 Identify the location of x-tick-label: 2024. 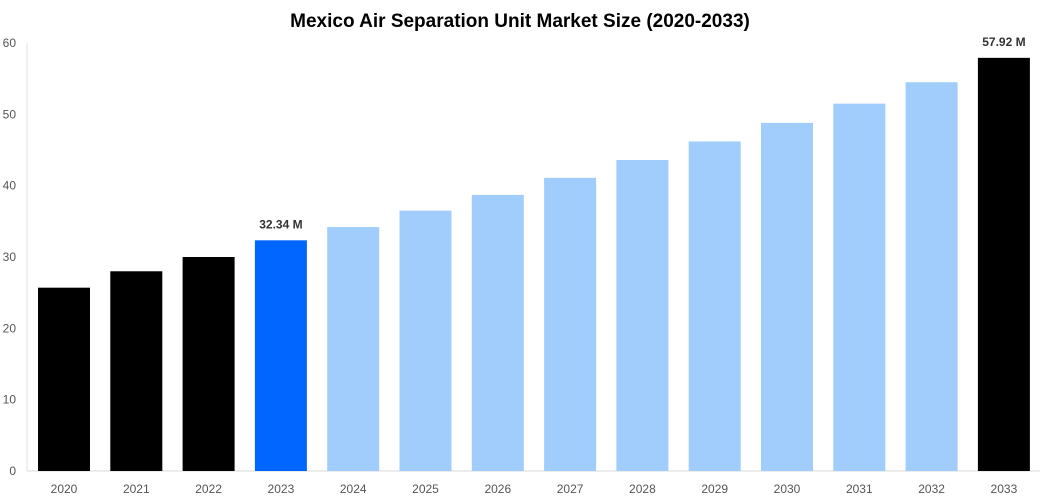
(353, 489).